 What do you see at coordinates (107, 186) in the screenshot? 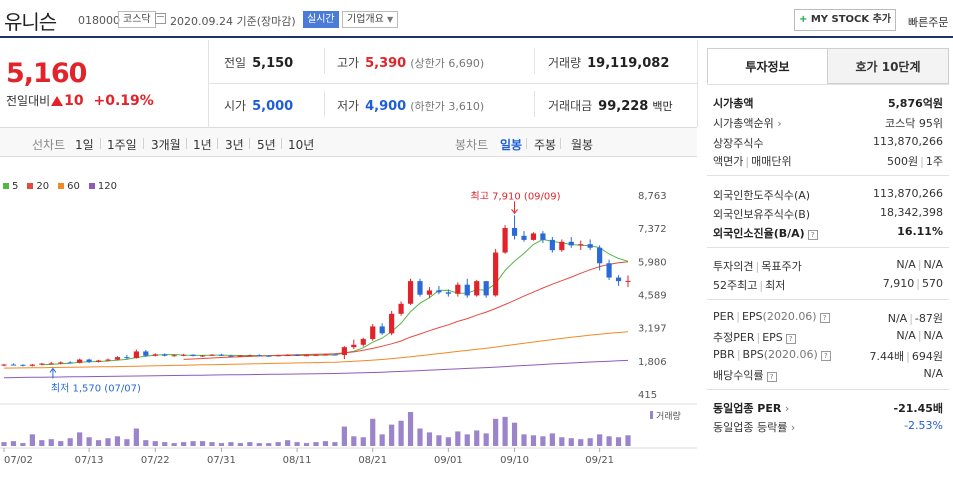
I see `legend-label: 120` at bounding box center [107, 186].